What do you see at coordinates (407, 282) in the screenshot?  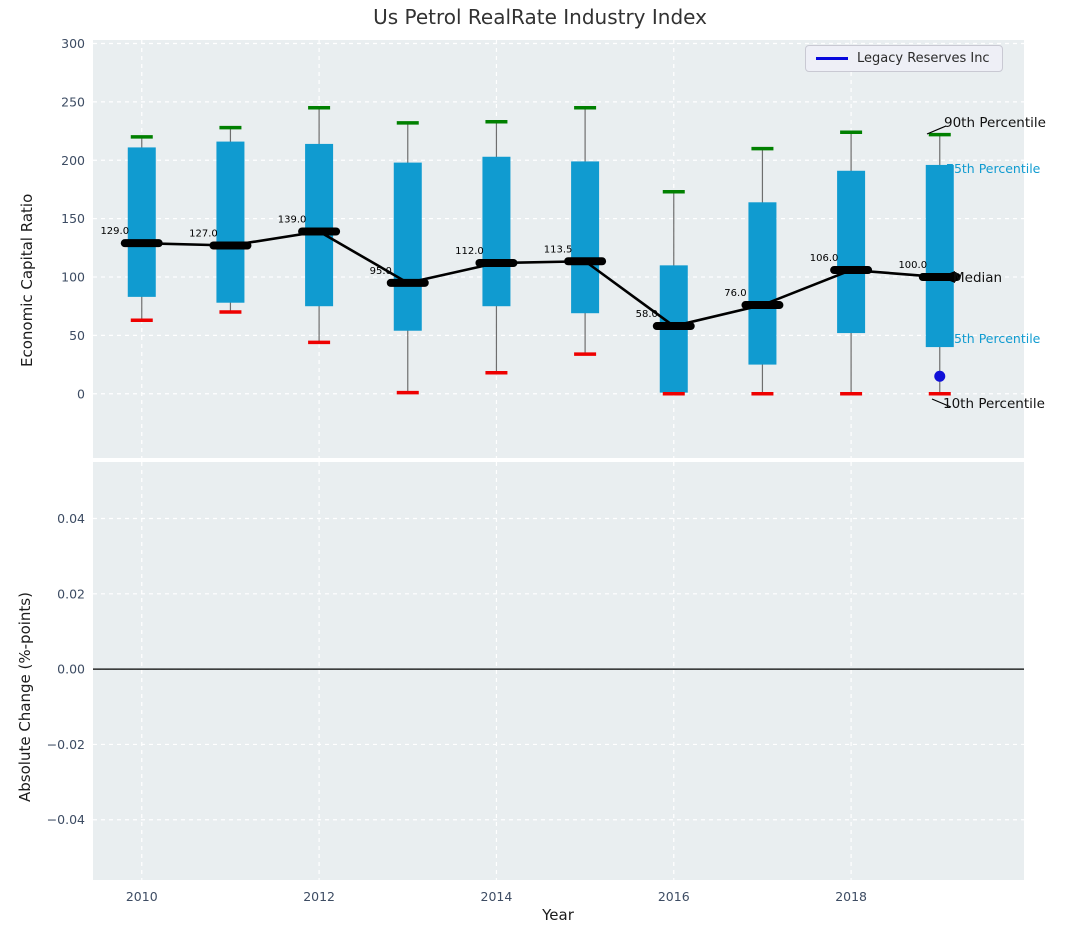 I see `median-marker-2013` at bounding box center [407, 282].